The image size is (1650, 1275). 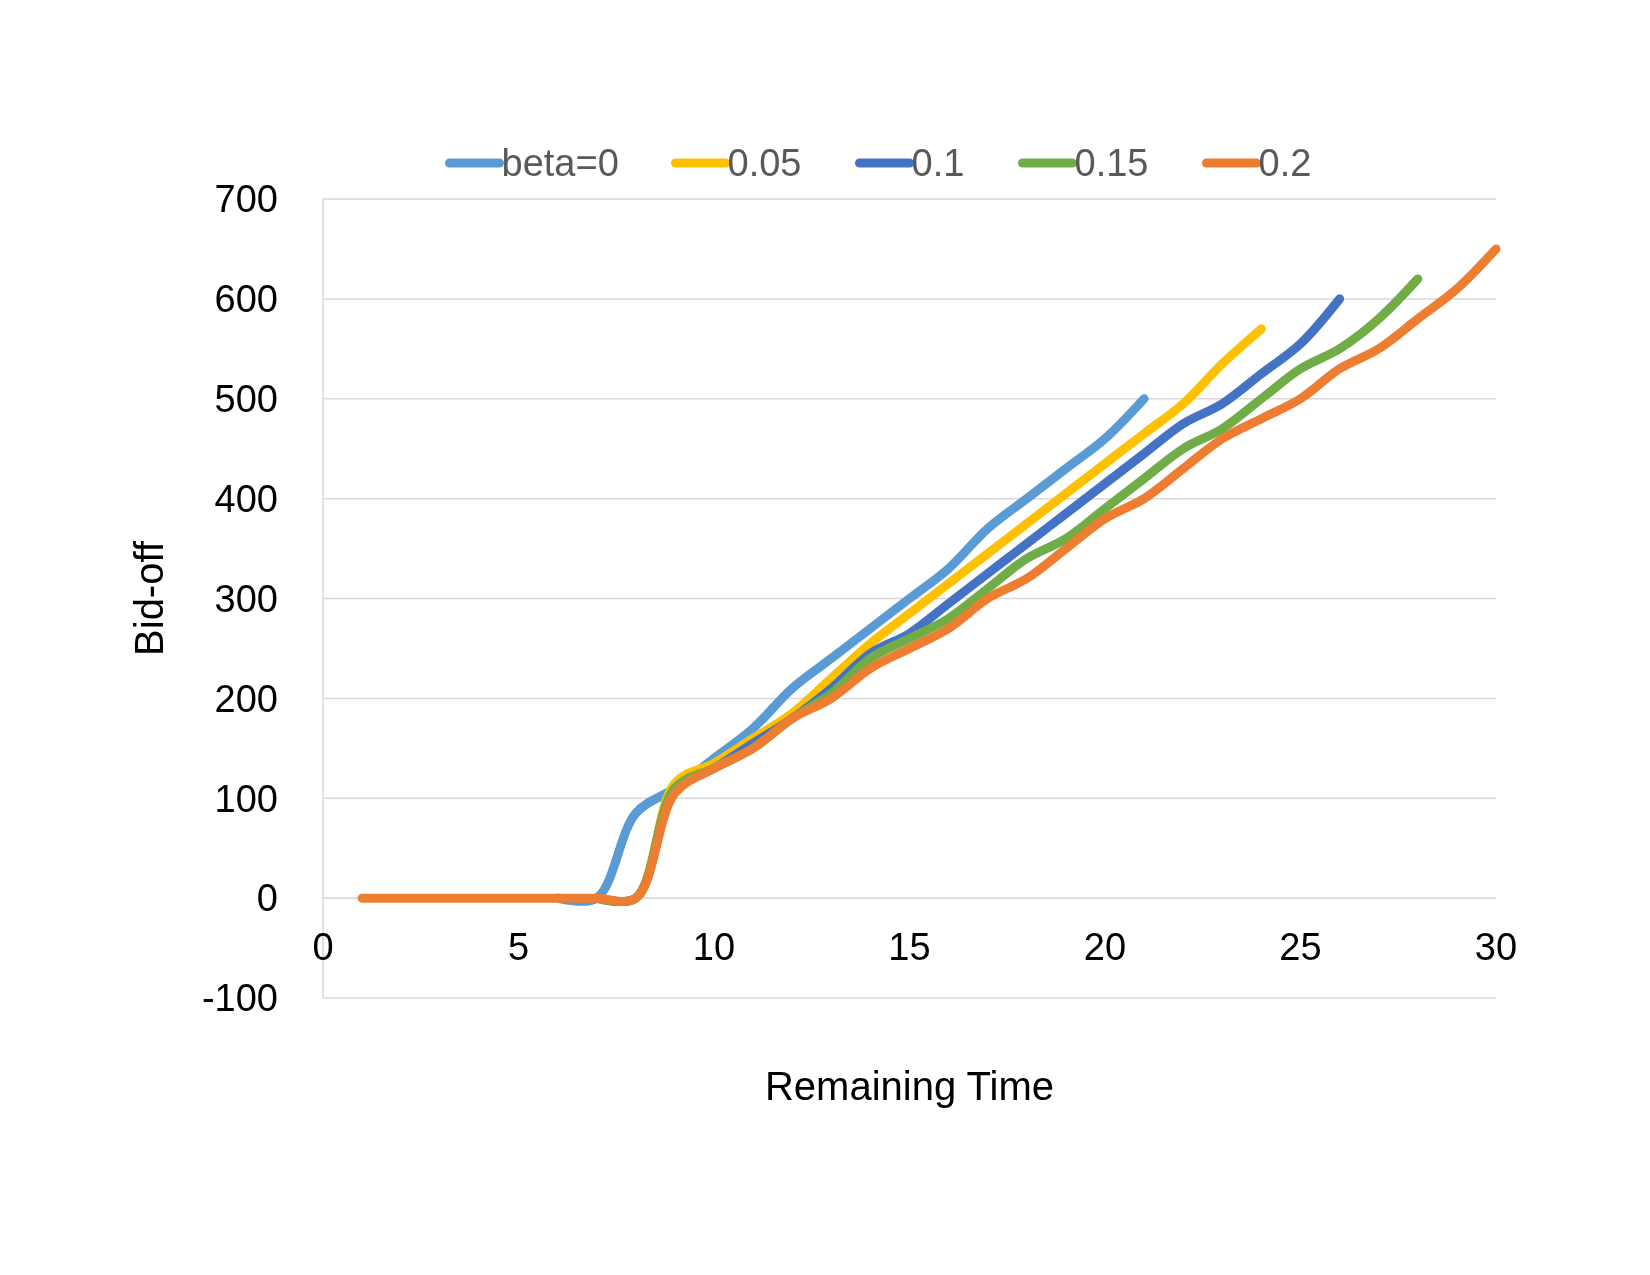 I want to click on x-tick-label: 15, so click(x=909, y=947).